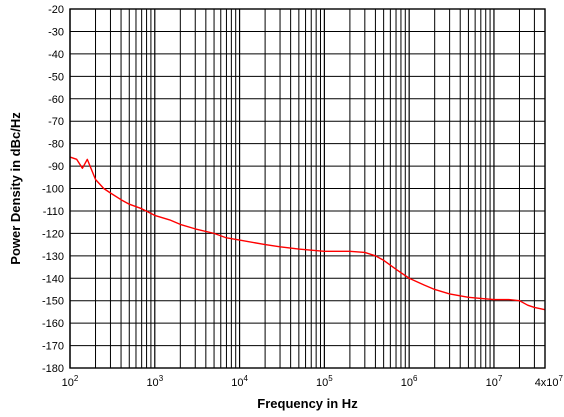 The height and width of the screenshot is (417, 564). What do you see at coordinates (53, 234) in the screenshot?
I see `y-tick-label: -120` at bounding box center [53, 234].